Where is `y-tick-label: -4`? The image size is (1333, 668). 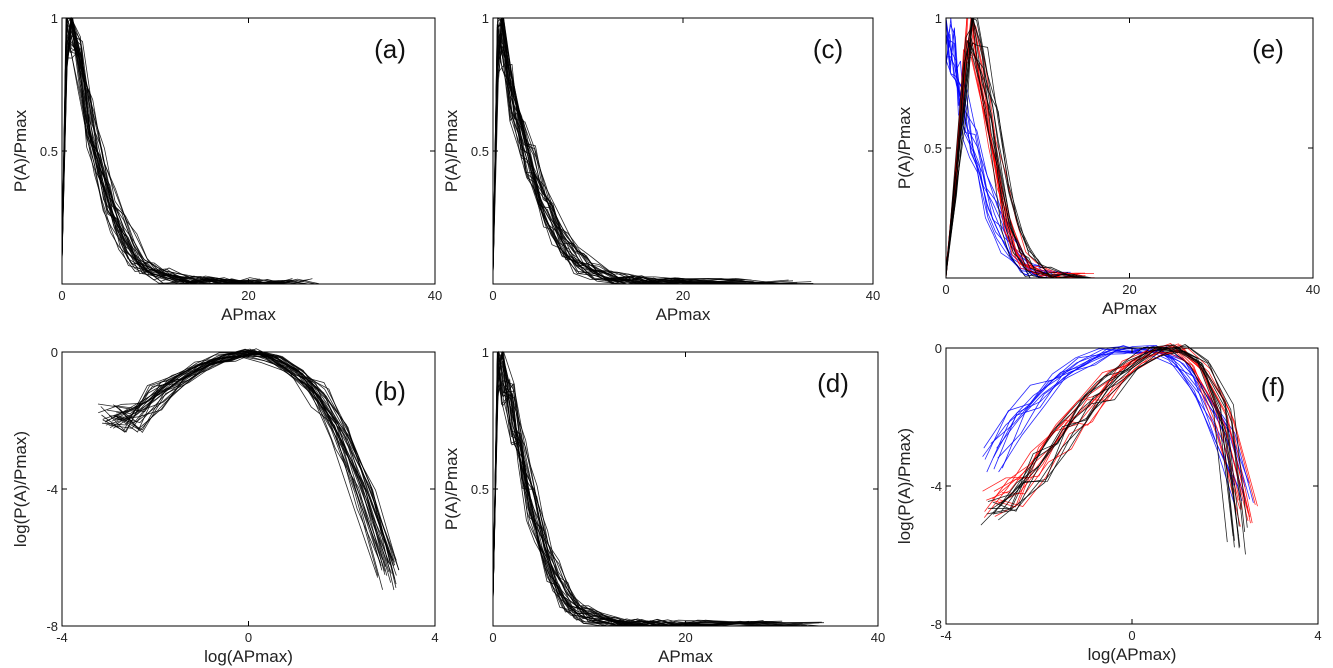 y-tick-label: -4 is located at coordinates (52, 489).